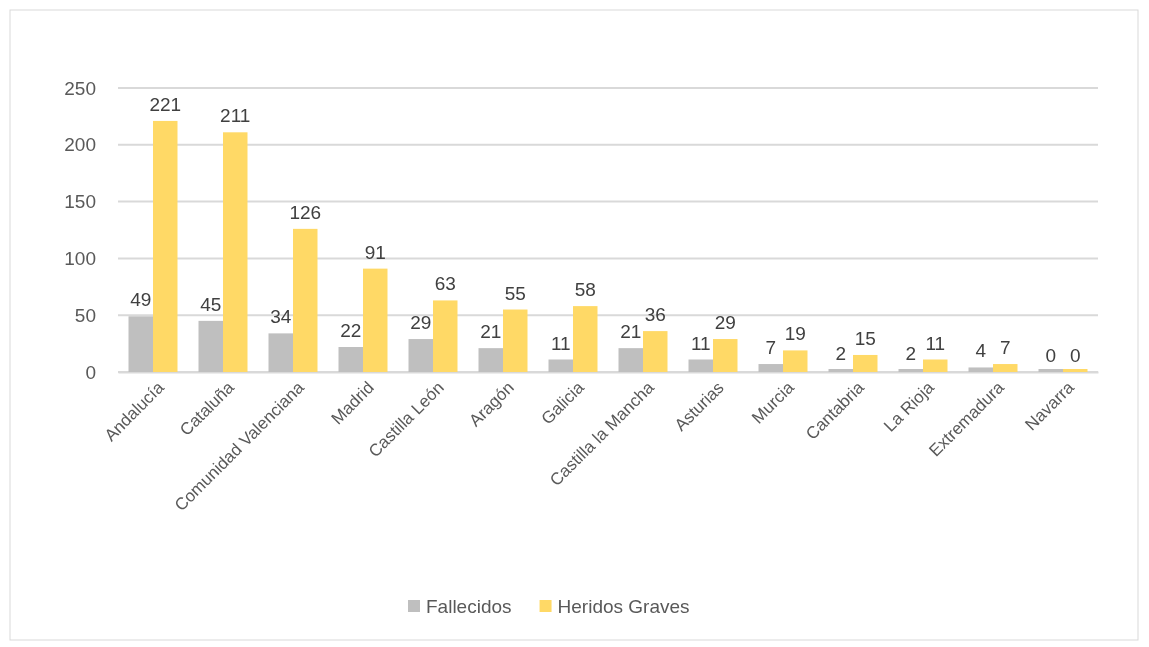  What do you see at coordinates (235, 116) in the screenshot?
I see `data-label: 211` at bounding box center [235, 116].